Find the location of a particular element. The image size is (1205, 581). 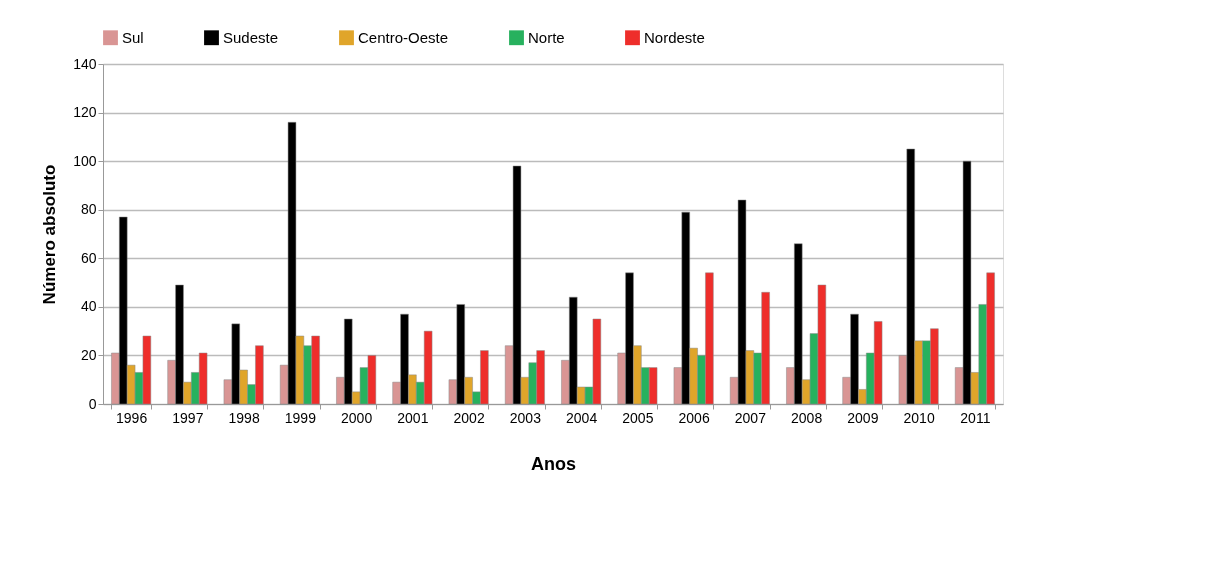

y-axis-title: Número absoluto is located at coordinates (50, 234).